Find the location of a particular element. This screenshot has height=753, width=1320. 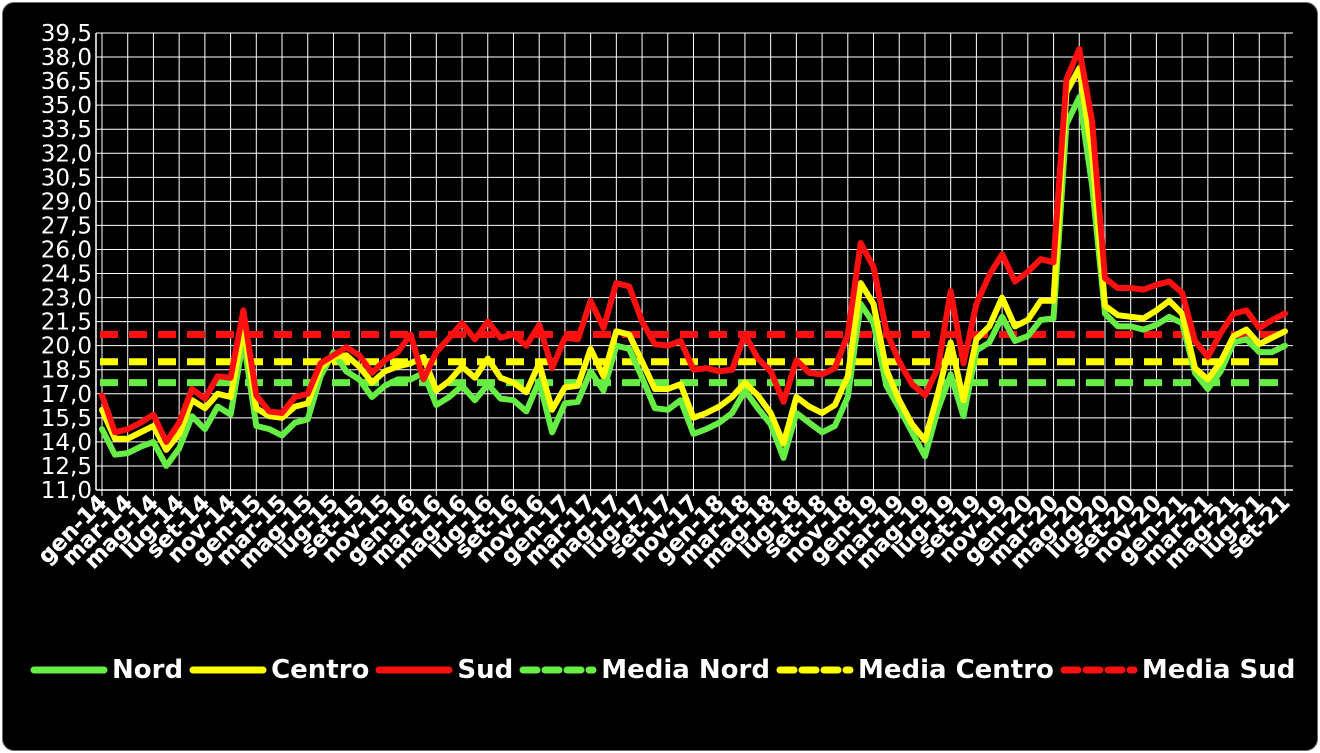

legend-label: Media Centro is located at coordinates (955, 670).